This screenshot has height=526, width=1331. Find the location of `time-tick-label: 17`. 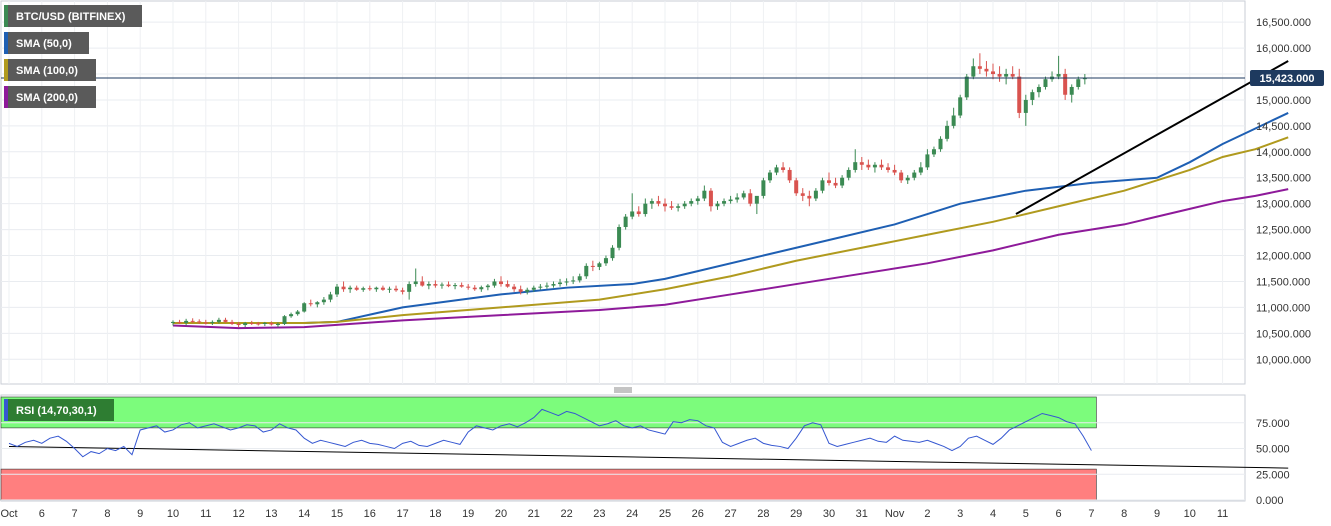

time-tick-label: 17 is located at coordinates (402, 514).